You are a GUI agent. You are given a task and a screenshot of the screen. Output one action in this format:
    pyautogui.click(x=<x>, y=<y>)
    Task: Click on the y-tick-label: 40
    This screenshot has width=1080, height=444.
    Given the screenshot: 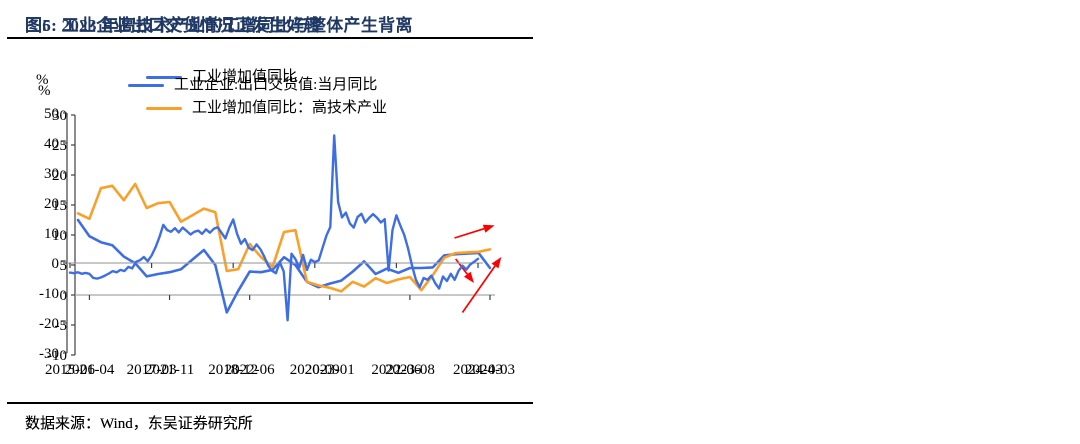 What is the action you would take?
    pyautogui.click(x=51, y=144)
    